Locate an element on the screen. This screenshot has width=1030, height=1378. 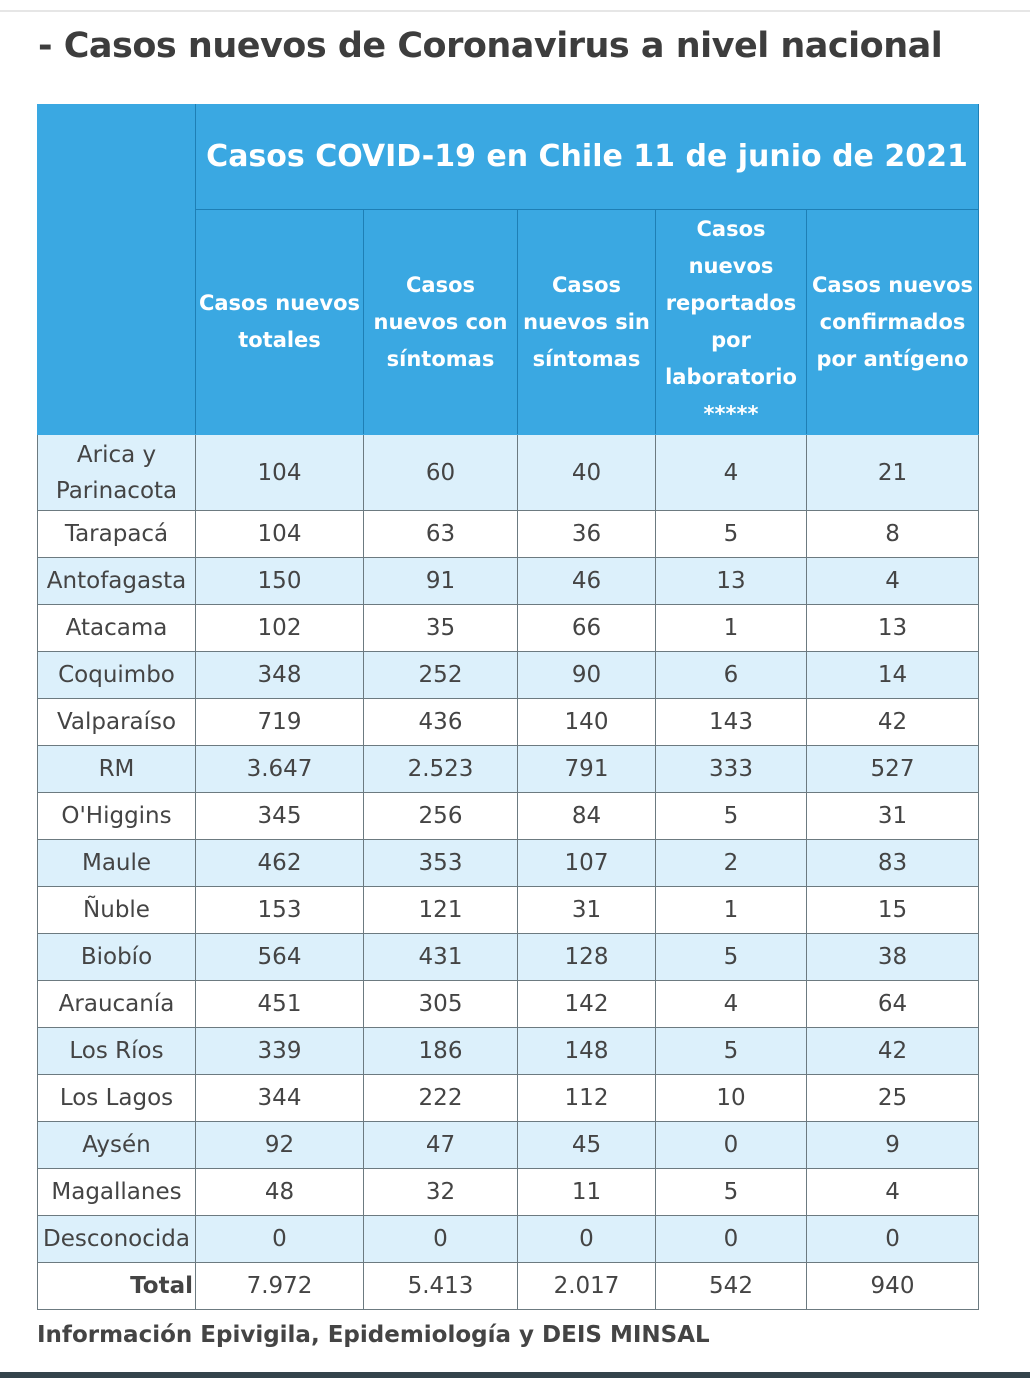
table-row: Desconocida 0 0 0 0 0 is located at coordinates (508, 1239).